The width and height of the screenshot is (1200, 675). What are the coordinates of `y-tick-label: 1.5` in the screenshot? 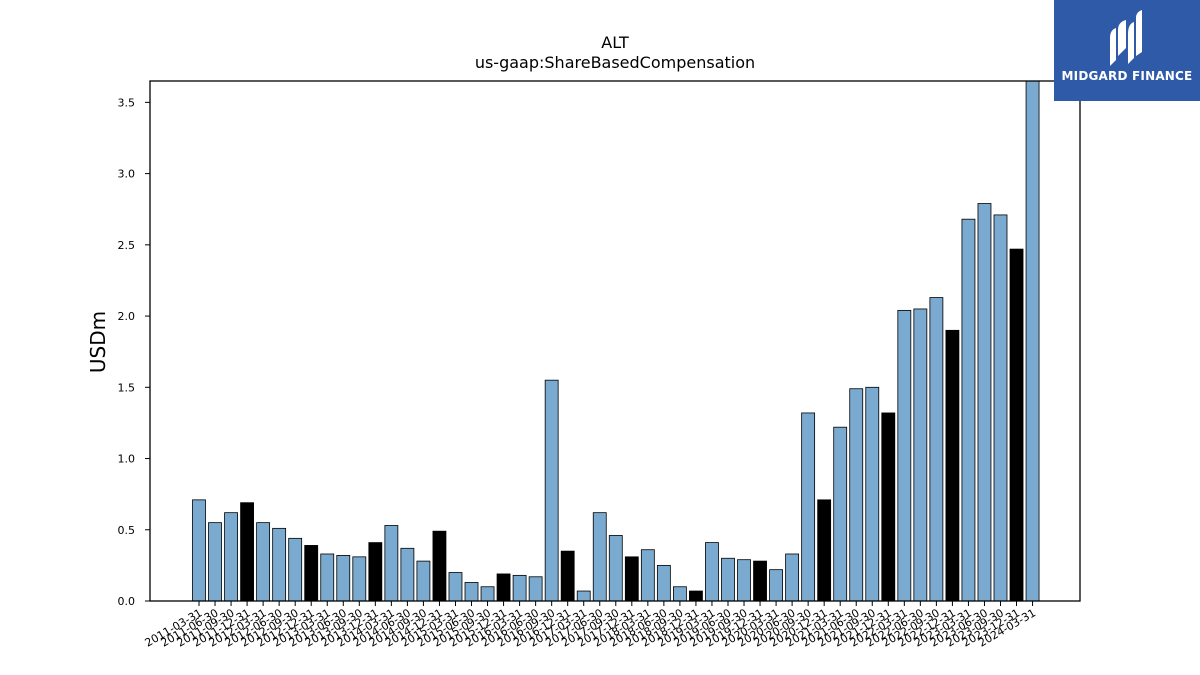 It's located at (127, 387).